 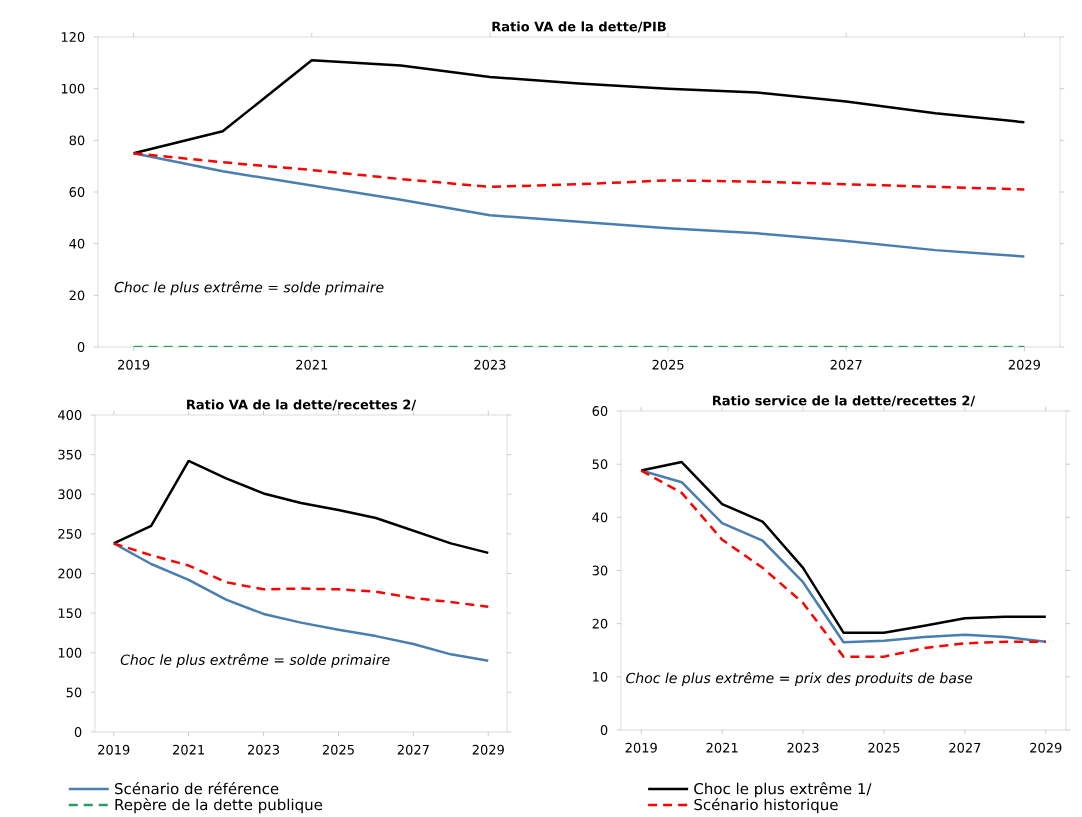 I want to click on y-tick-label: 400, so click(x=70, y=415).